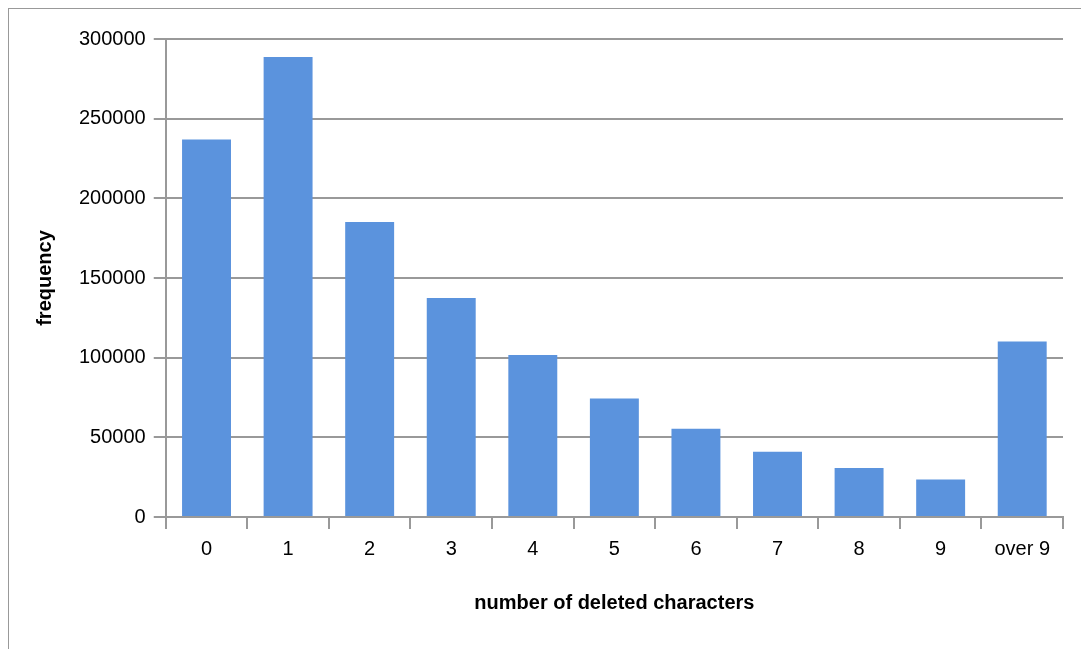 The width and height of the screenshot is (1089, 659). Describe the element at coordinates (533, 547) in the screenshot. I see `x-tick-label: 4` at that location.